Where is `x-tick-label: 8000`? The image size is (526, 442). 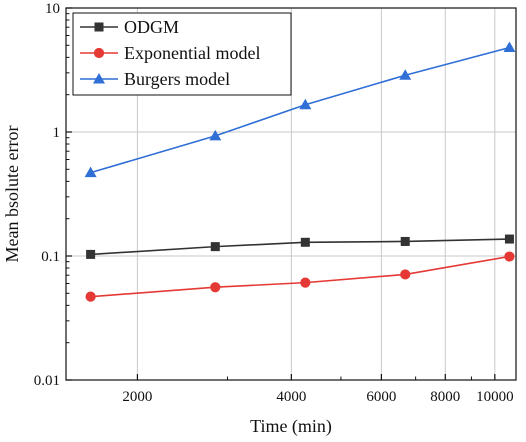 x-tick-label: 8000 is located at coordinates (445, 397).